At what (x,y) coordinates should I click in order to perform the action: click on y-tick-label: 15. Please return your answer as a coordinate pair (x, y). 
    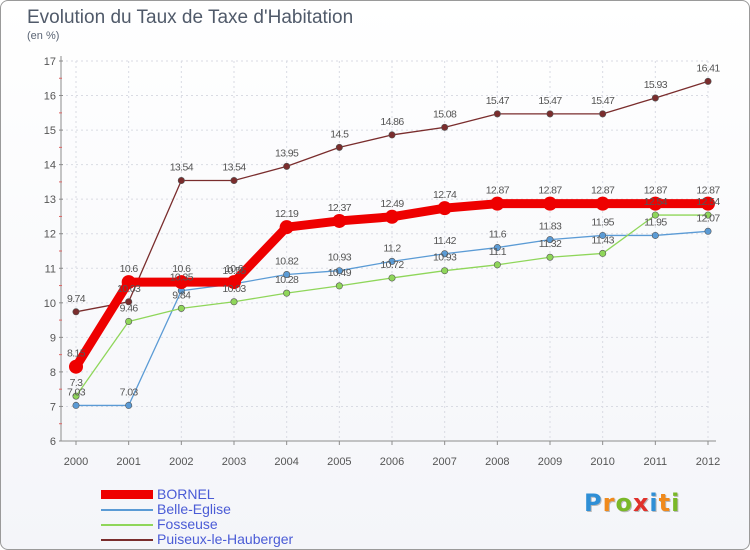
    Looking at the image, I should click on (50, 131).